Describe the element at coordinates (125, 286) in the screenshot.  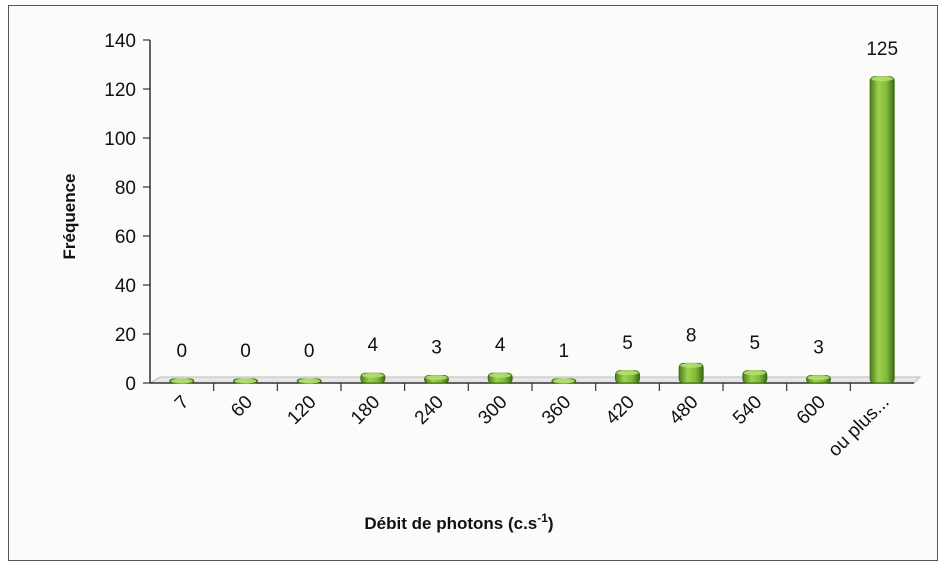
I see `y-tick-label: 40` at that location.